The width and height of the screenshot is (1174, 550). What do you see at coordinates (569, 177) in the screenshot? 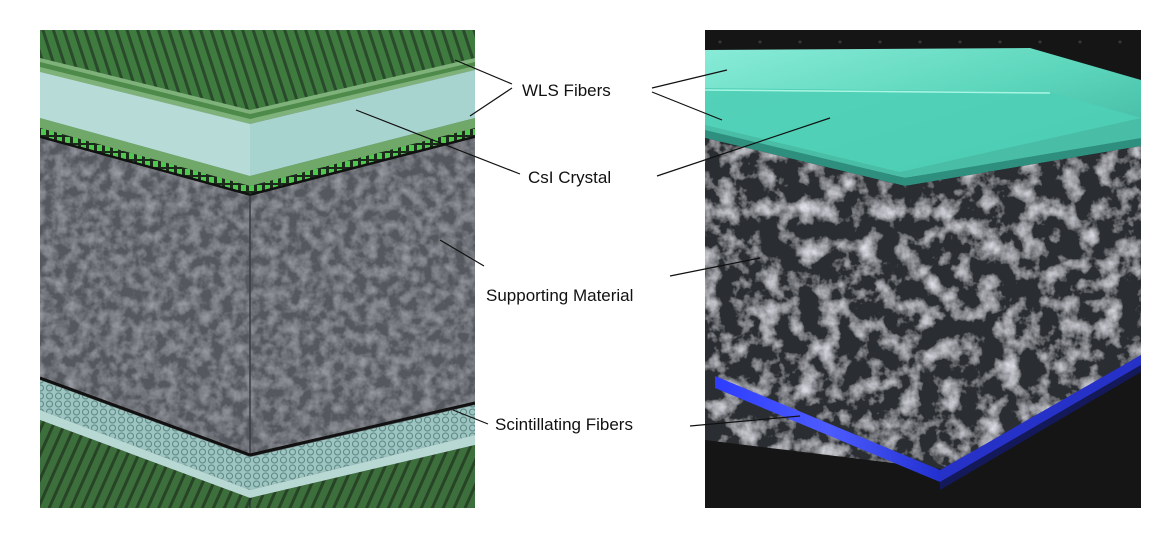
I see `label-csi-crystal: CsI Crystal` at bounding box center [569, 177].